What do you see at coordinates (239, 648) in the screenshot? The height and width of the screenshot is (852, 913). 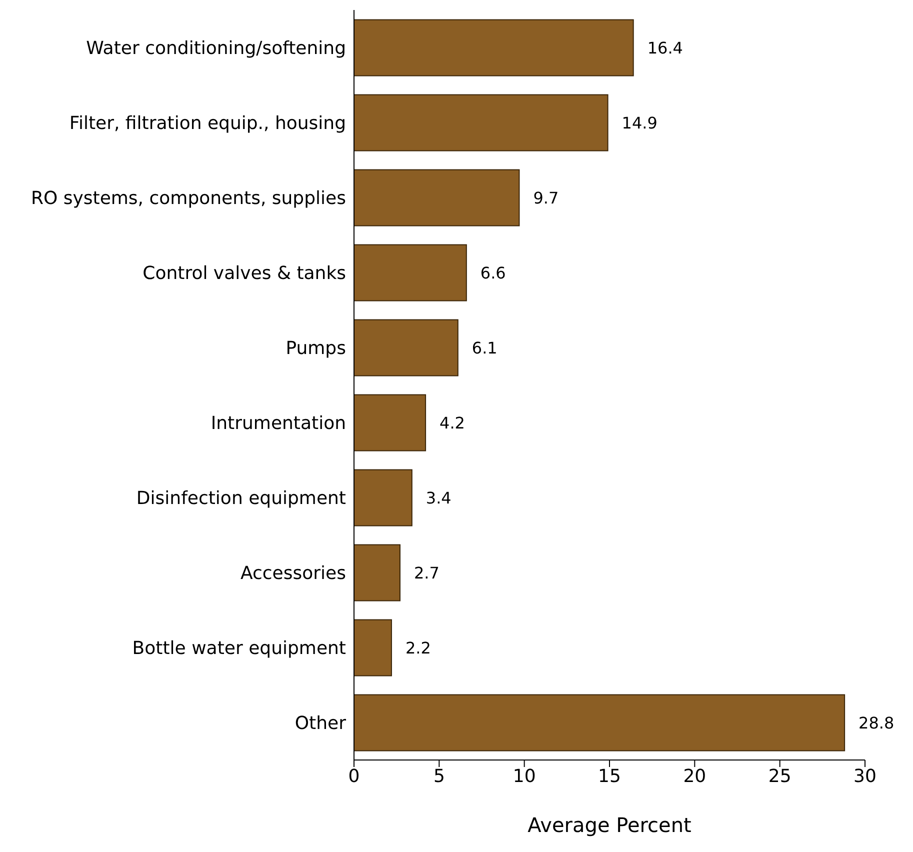 I see `y-tick-label: Bottle water equipment` at bounding box center [239, 648].